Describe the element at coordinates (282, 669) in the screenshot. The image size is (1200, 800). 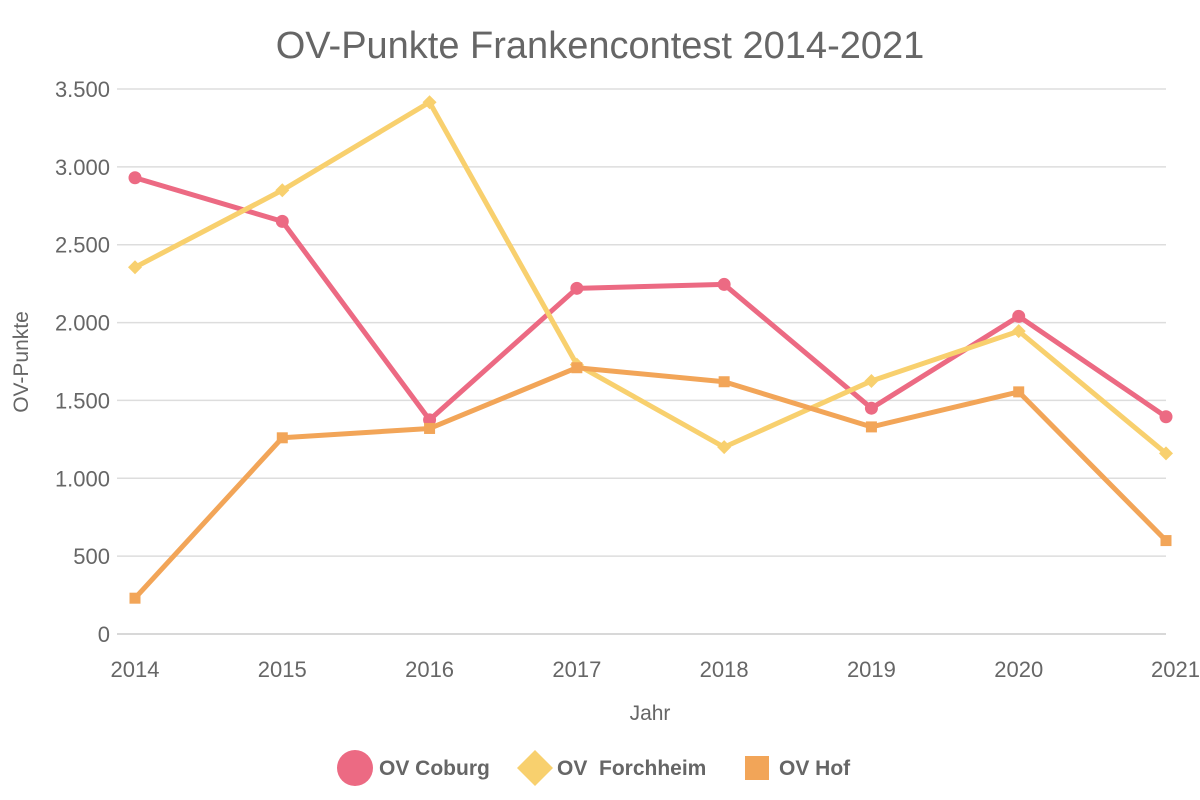
I see `x-tick-label: 2015` at that location.